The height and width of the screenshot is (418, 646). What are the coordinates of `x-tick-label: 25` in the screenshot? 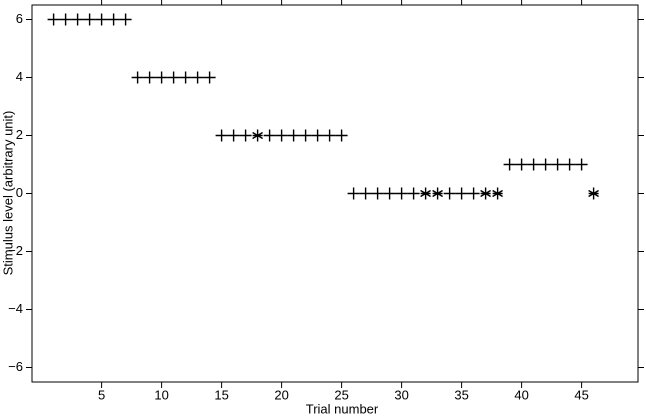 It's located at (341, 394).